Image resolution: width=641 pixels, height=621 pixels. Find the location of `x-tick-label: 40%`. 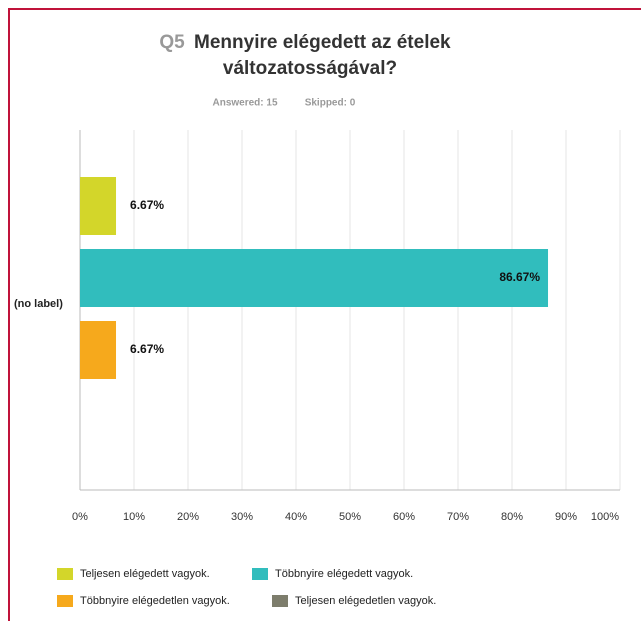

x-tick-label: 40% is located at coordinates (296, 517).